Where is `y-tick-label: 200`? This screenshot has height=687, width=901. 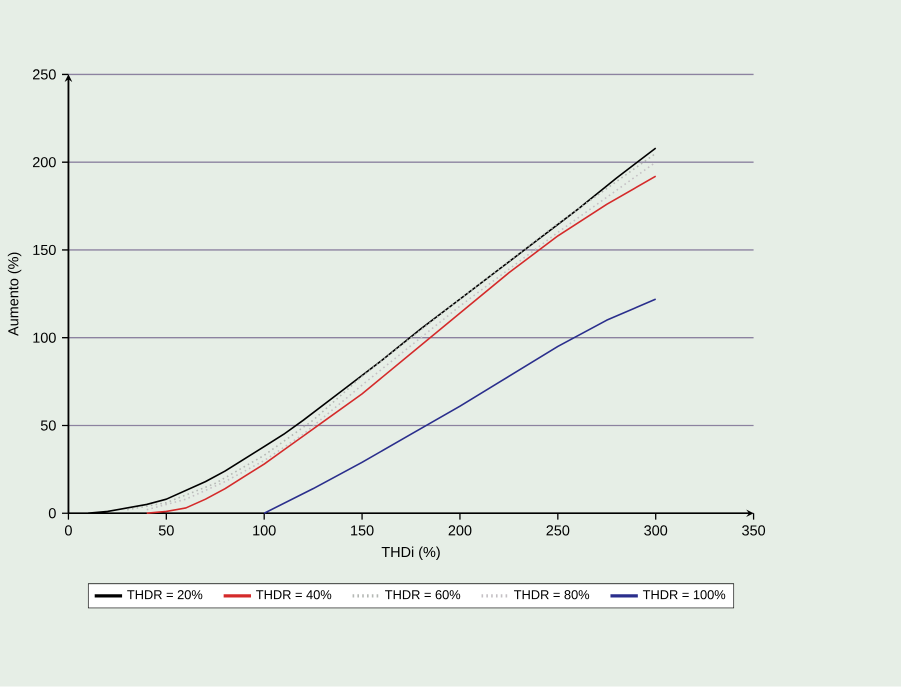
y-tick-label: 200 is located at coordinates (44, 162).